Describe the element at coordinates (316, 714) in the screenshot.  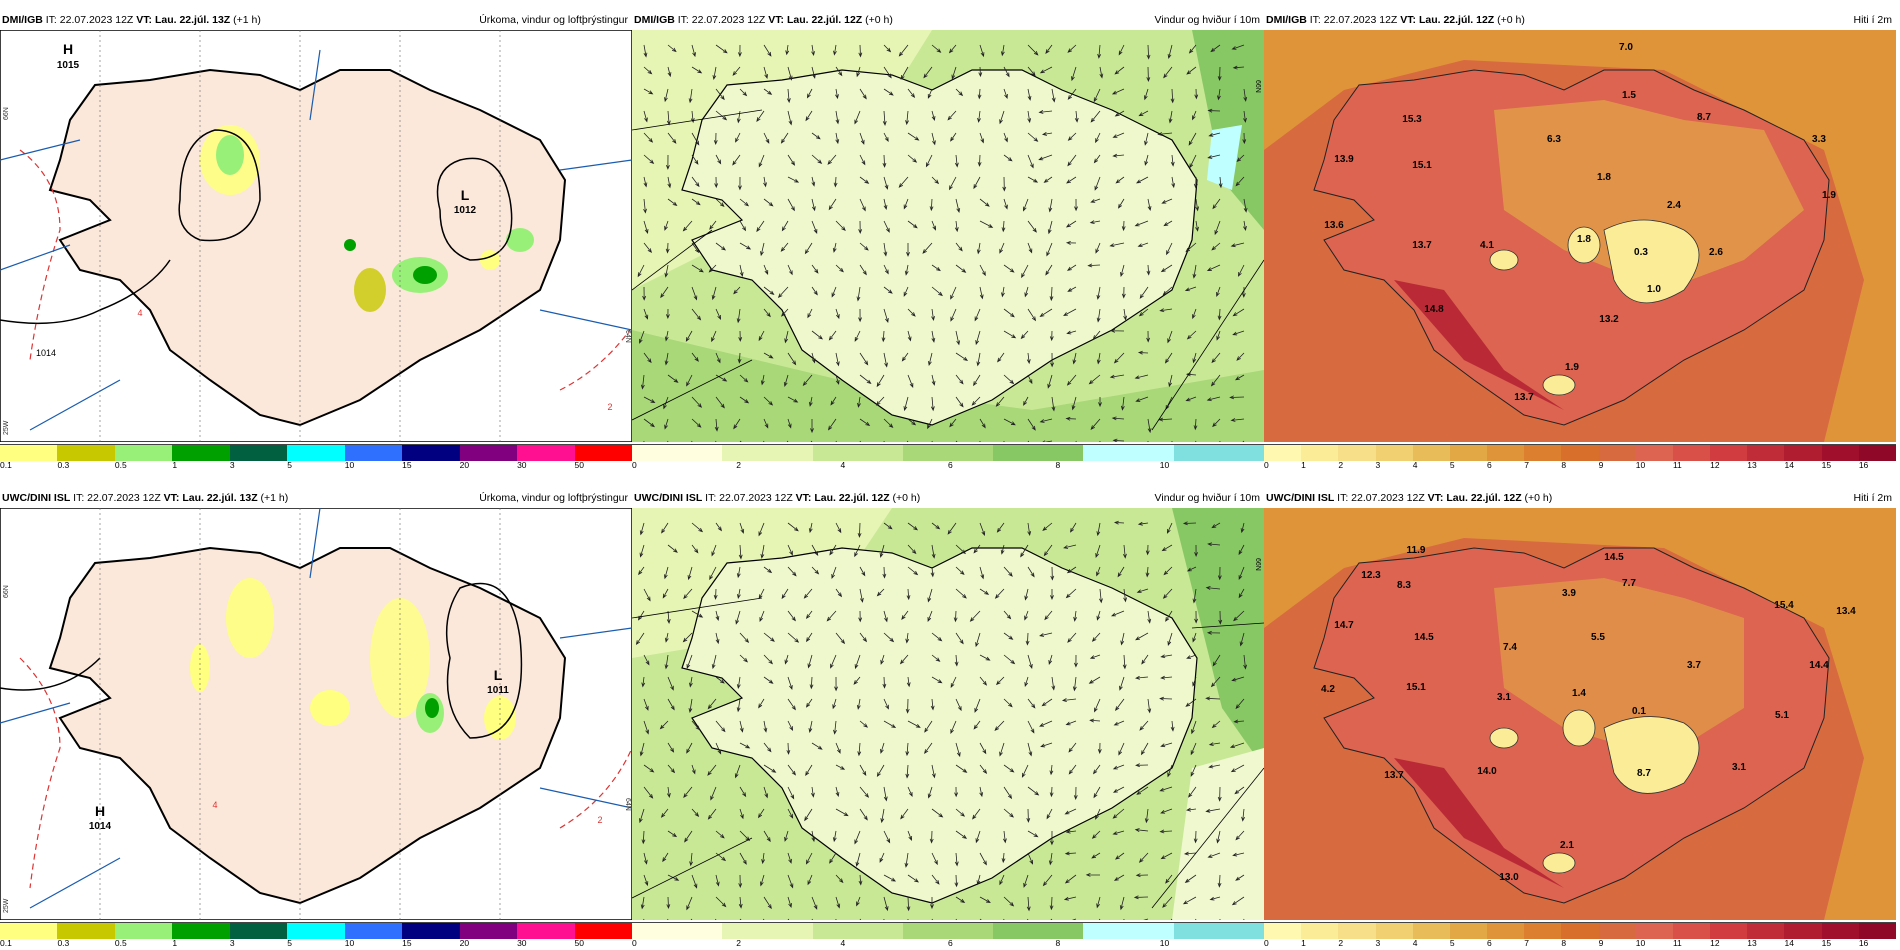
I see `precip-map: L 1011 H 1014 2 4 66N 25W 64N` at that location.